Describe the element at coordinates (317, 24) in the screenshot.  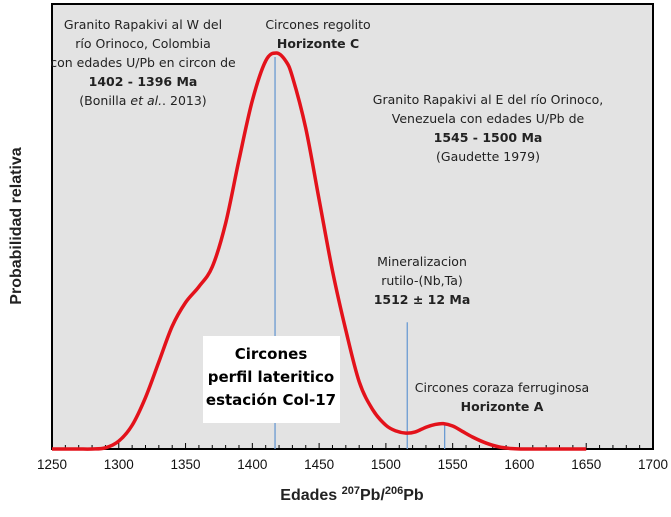
I see `svg-text: Circones regolito` at that location.